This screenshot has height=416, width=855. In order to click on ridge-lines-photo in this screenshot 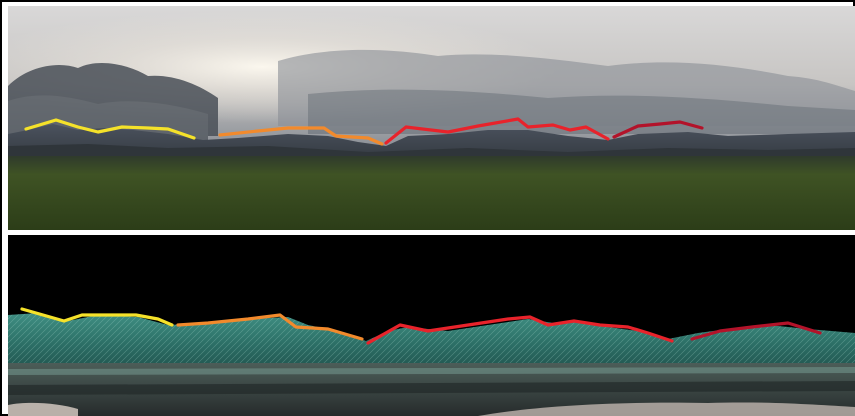, I will do `click(364, 131)`.